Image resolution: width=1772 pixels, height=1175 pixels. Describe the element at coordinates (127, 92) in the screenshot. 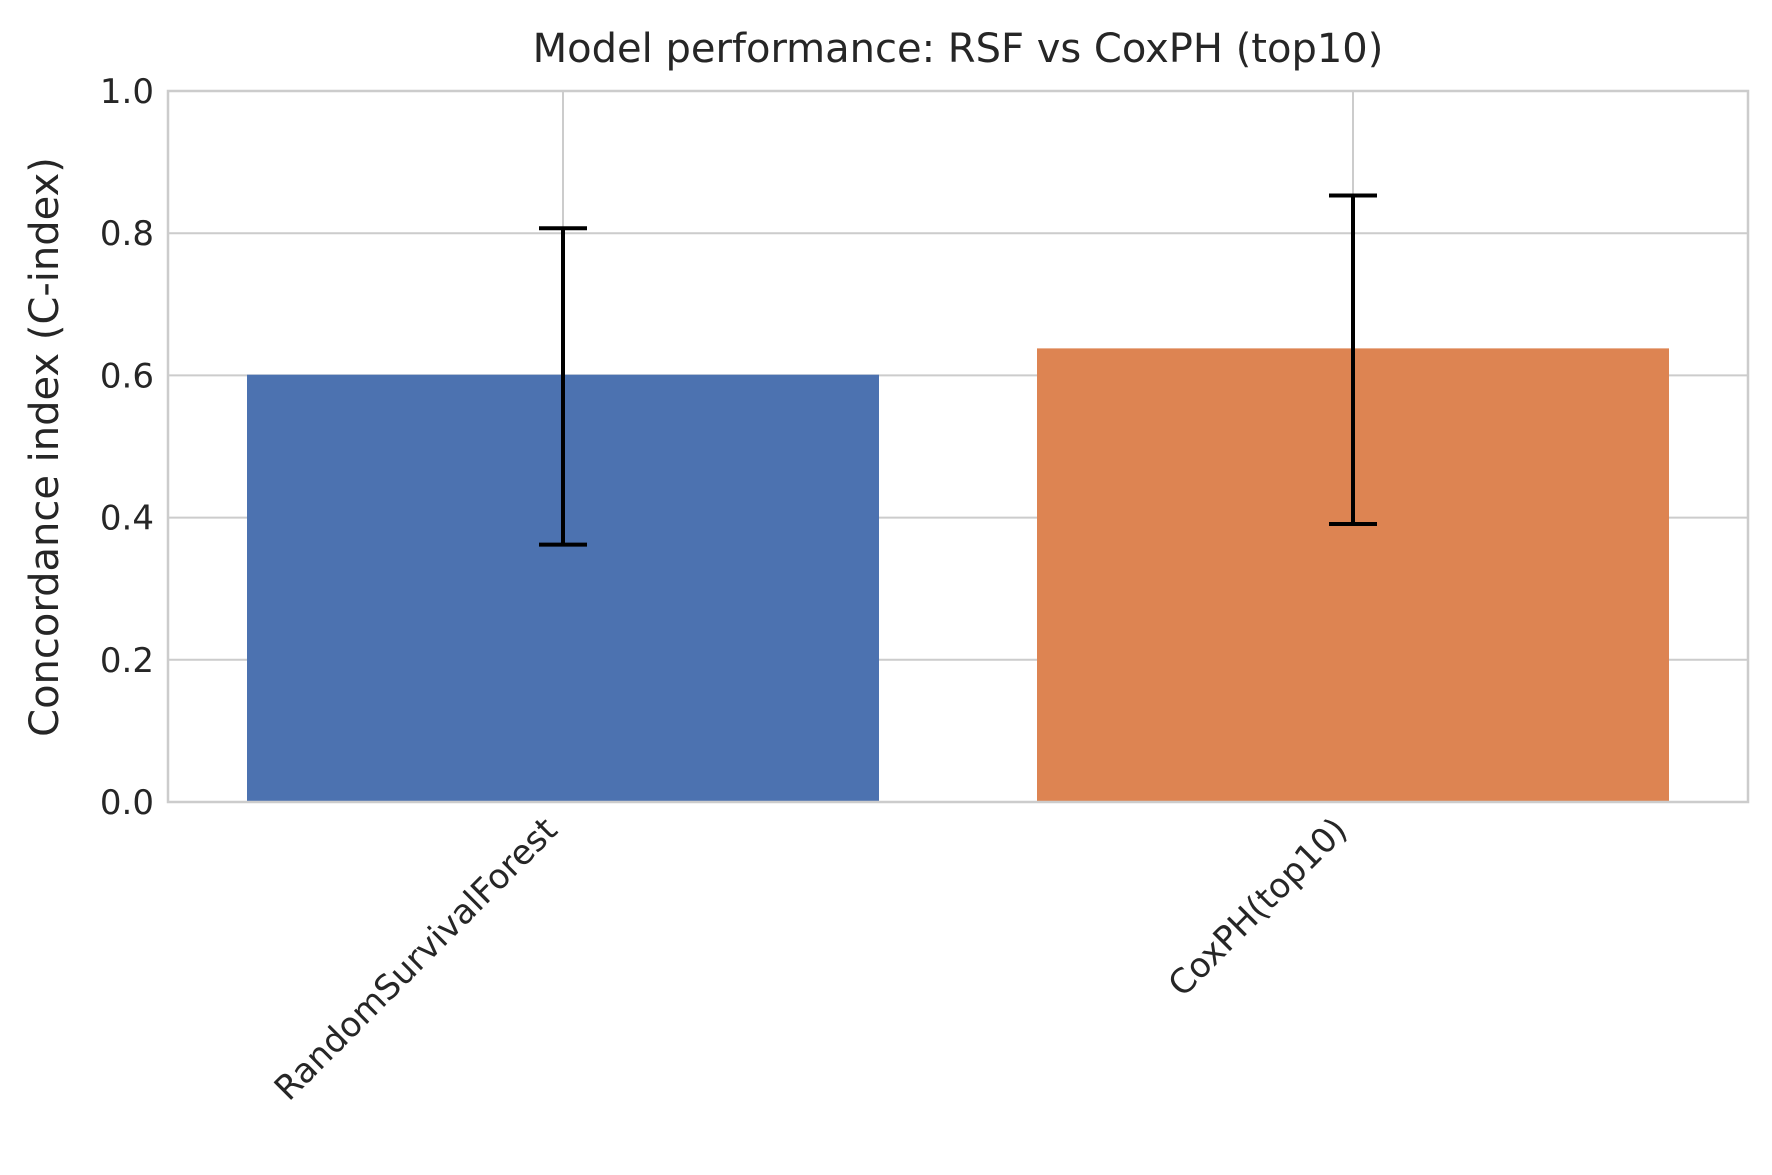

I see `y-tick-label-5: 1.0` at that location.